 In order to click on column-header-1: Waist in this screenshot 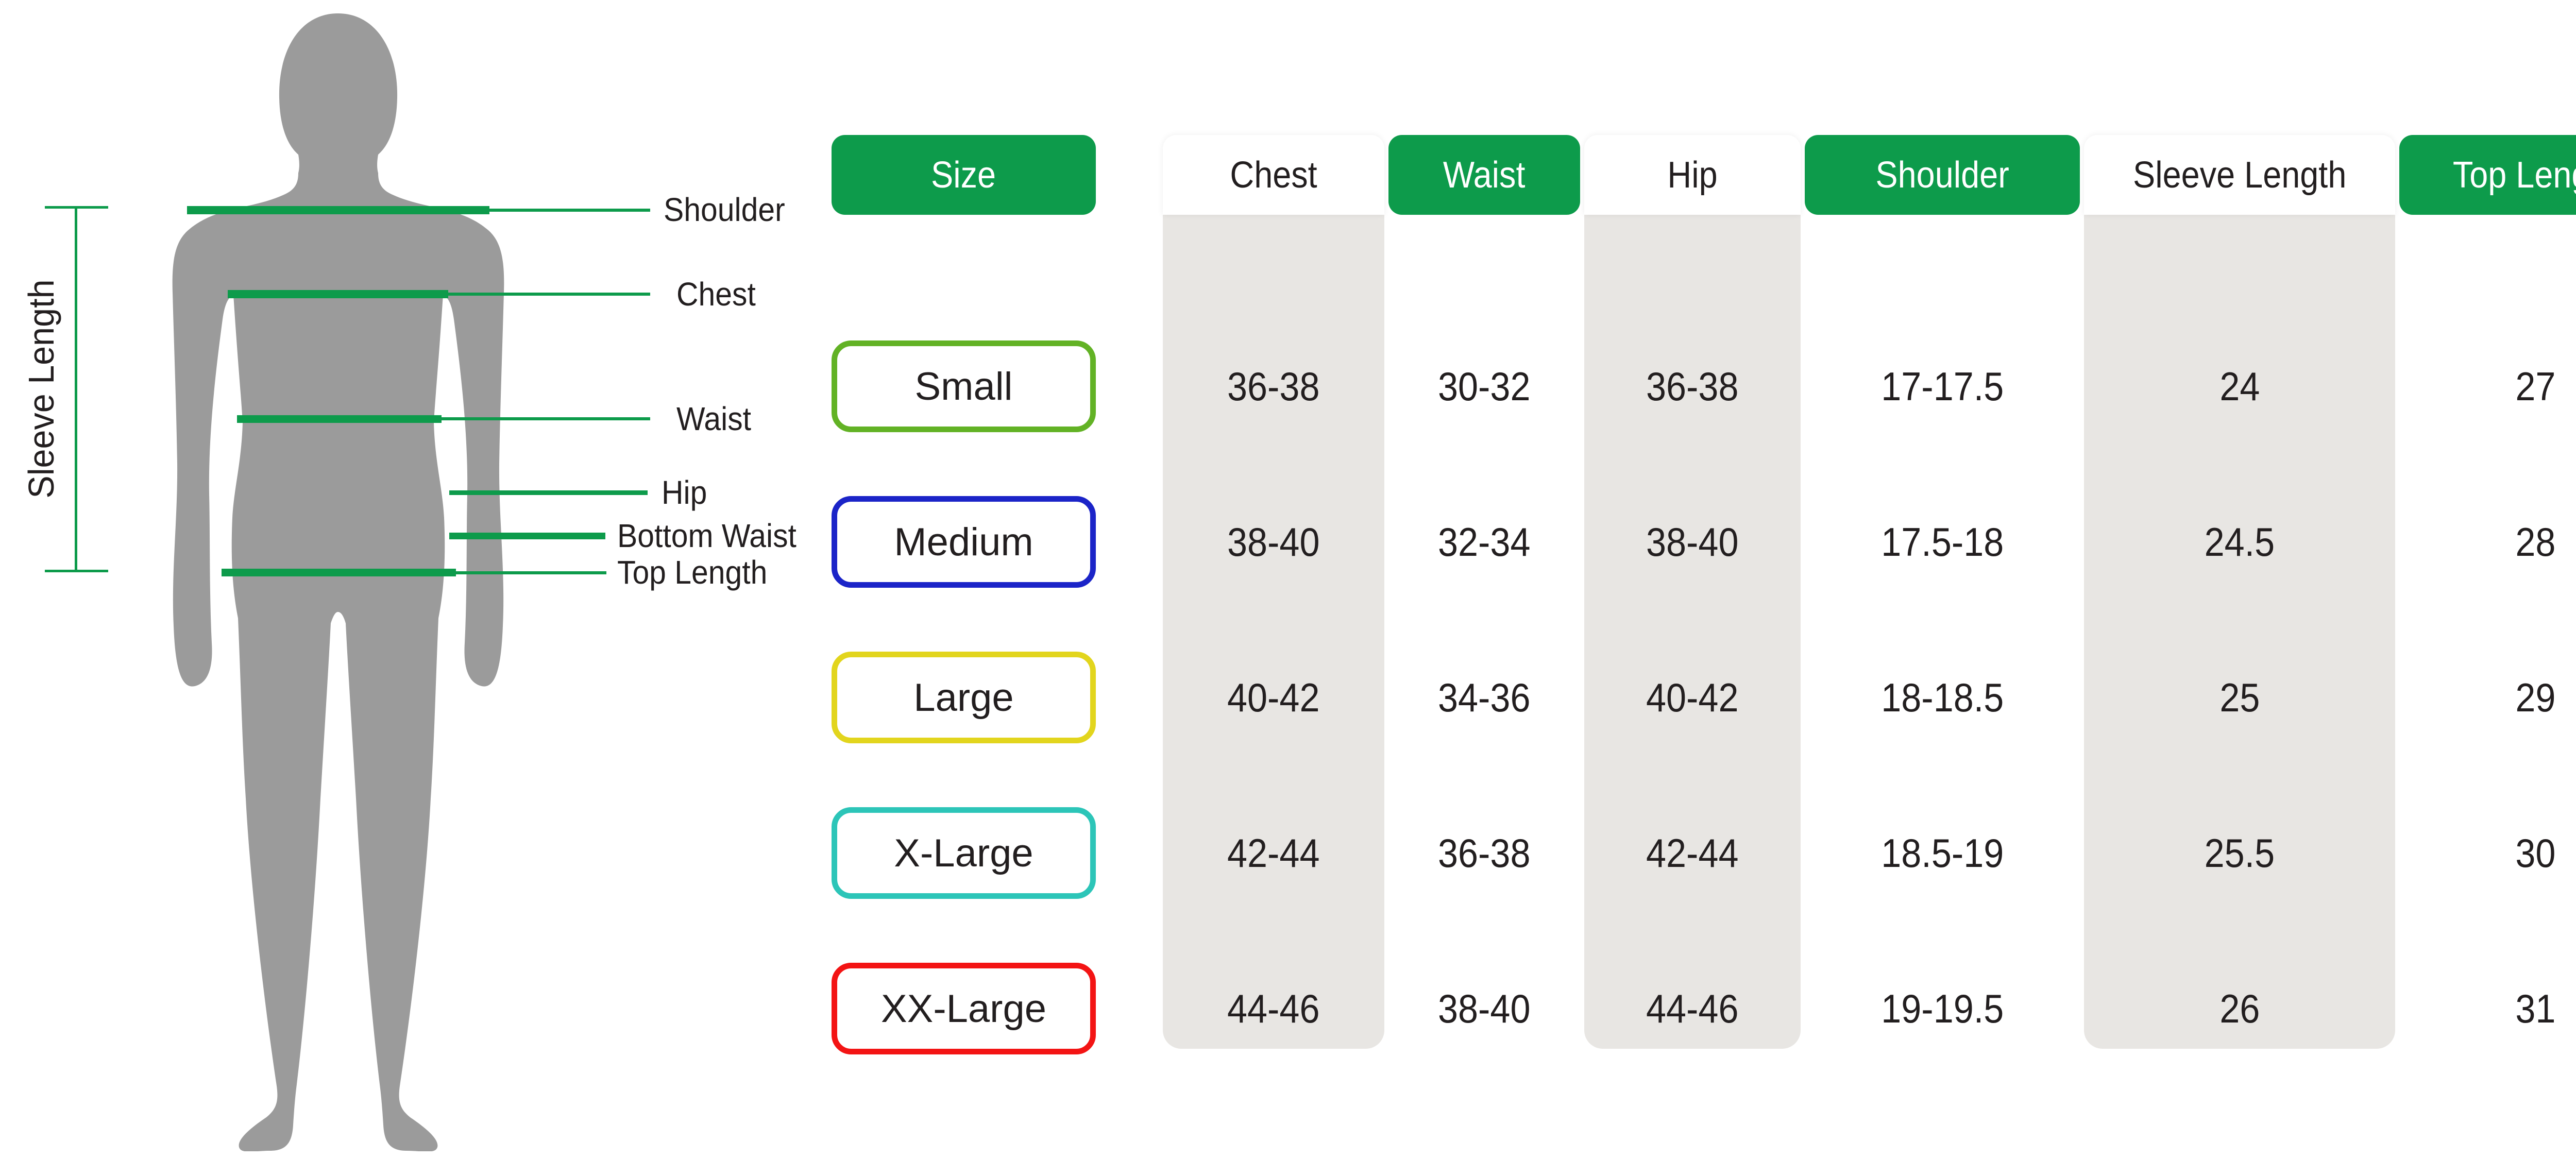, I will do `click(1484, 175)`.